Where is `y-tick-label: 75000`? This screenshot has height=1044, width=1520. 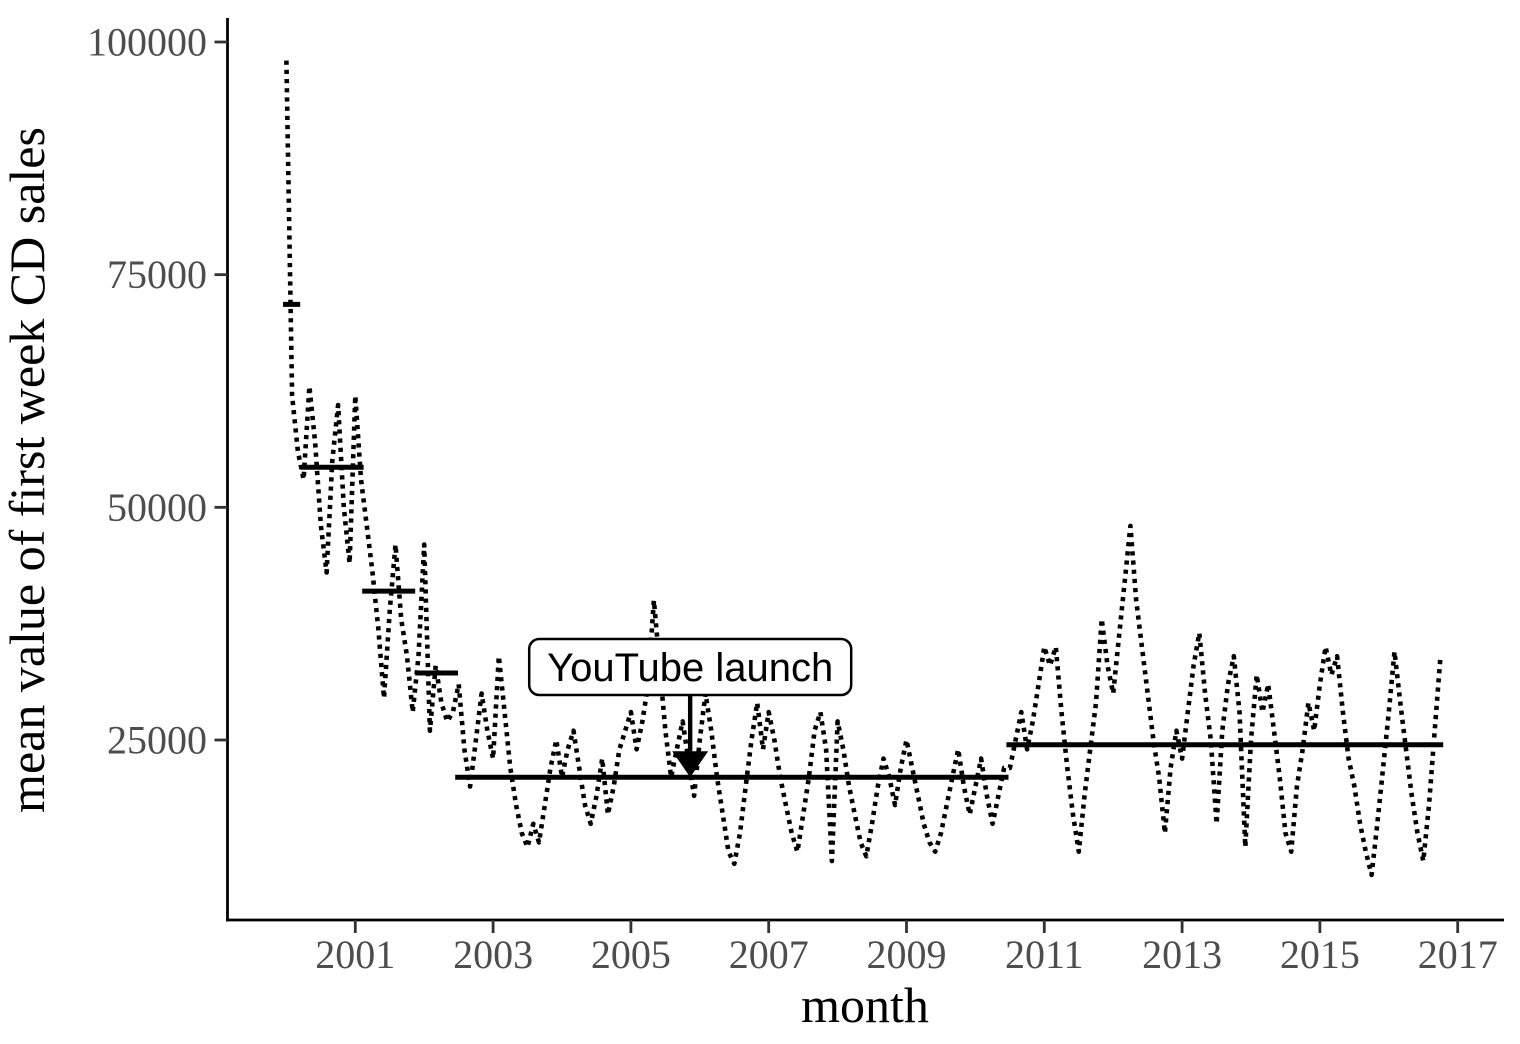
y-tick-label: 75000 is located at coordinates (157, 274).